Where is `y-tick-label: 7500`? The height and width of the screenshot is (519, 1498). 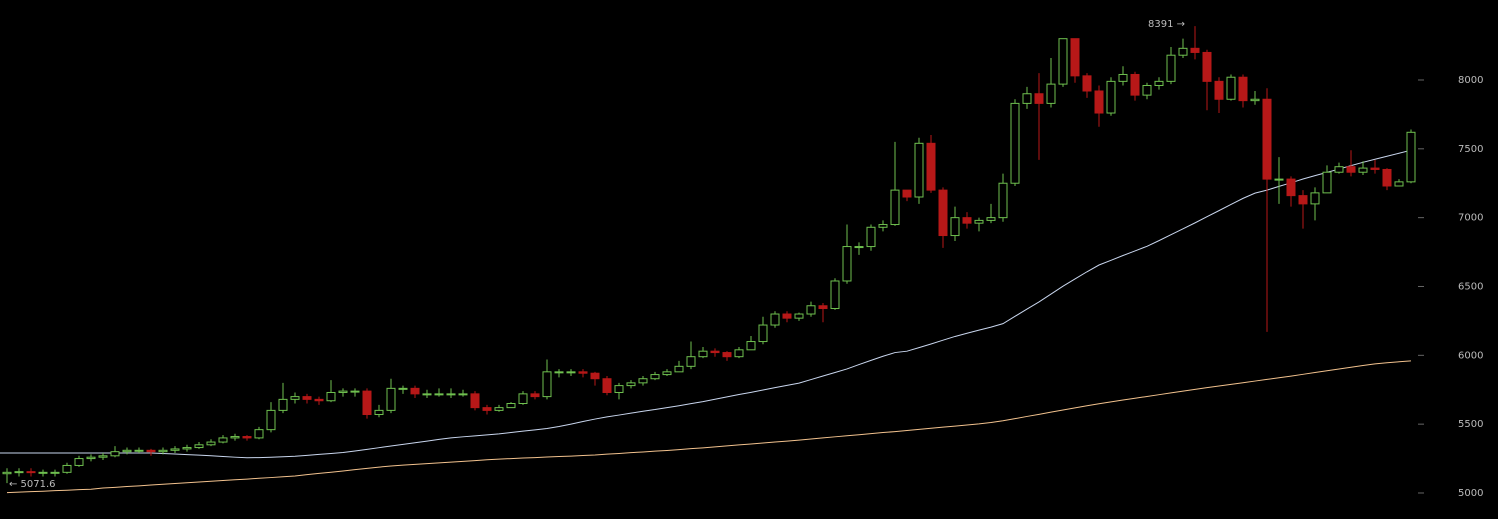
y-tick-label: 7500 is located at coordinates (1470, 149).